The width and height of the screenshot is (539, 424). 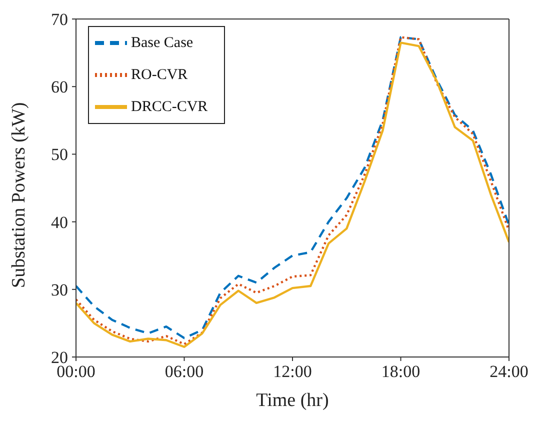 What do you see at coordinates (59, 87) in the screenshot?
I see `y-tick-label: 60` at bounding box center [59, 87].